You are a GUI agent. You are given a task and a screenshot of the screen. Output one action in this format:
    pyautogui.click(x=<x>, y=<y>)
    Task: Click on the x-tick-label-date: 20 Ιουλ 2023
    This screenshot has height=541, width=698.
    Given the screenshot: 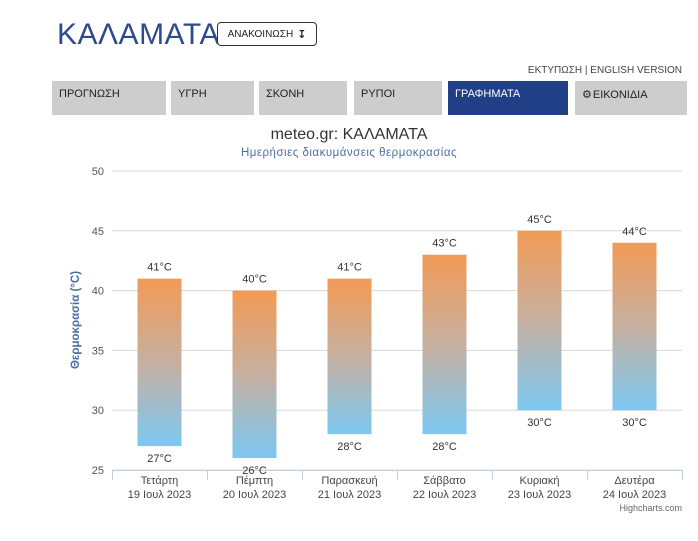 What is the action you would take?
    pyautogui.click(x=255, y=495)
    